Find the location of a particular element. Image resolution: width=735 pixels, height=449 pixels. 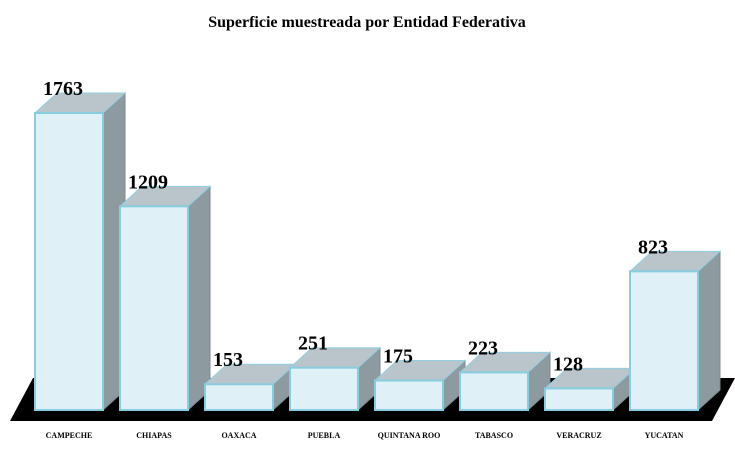

x-tick-label: OAXACA is located at coordinates (239, 435).